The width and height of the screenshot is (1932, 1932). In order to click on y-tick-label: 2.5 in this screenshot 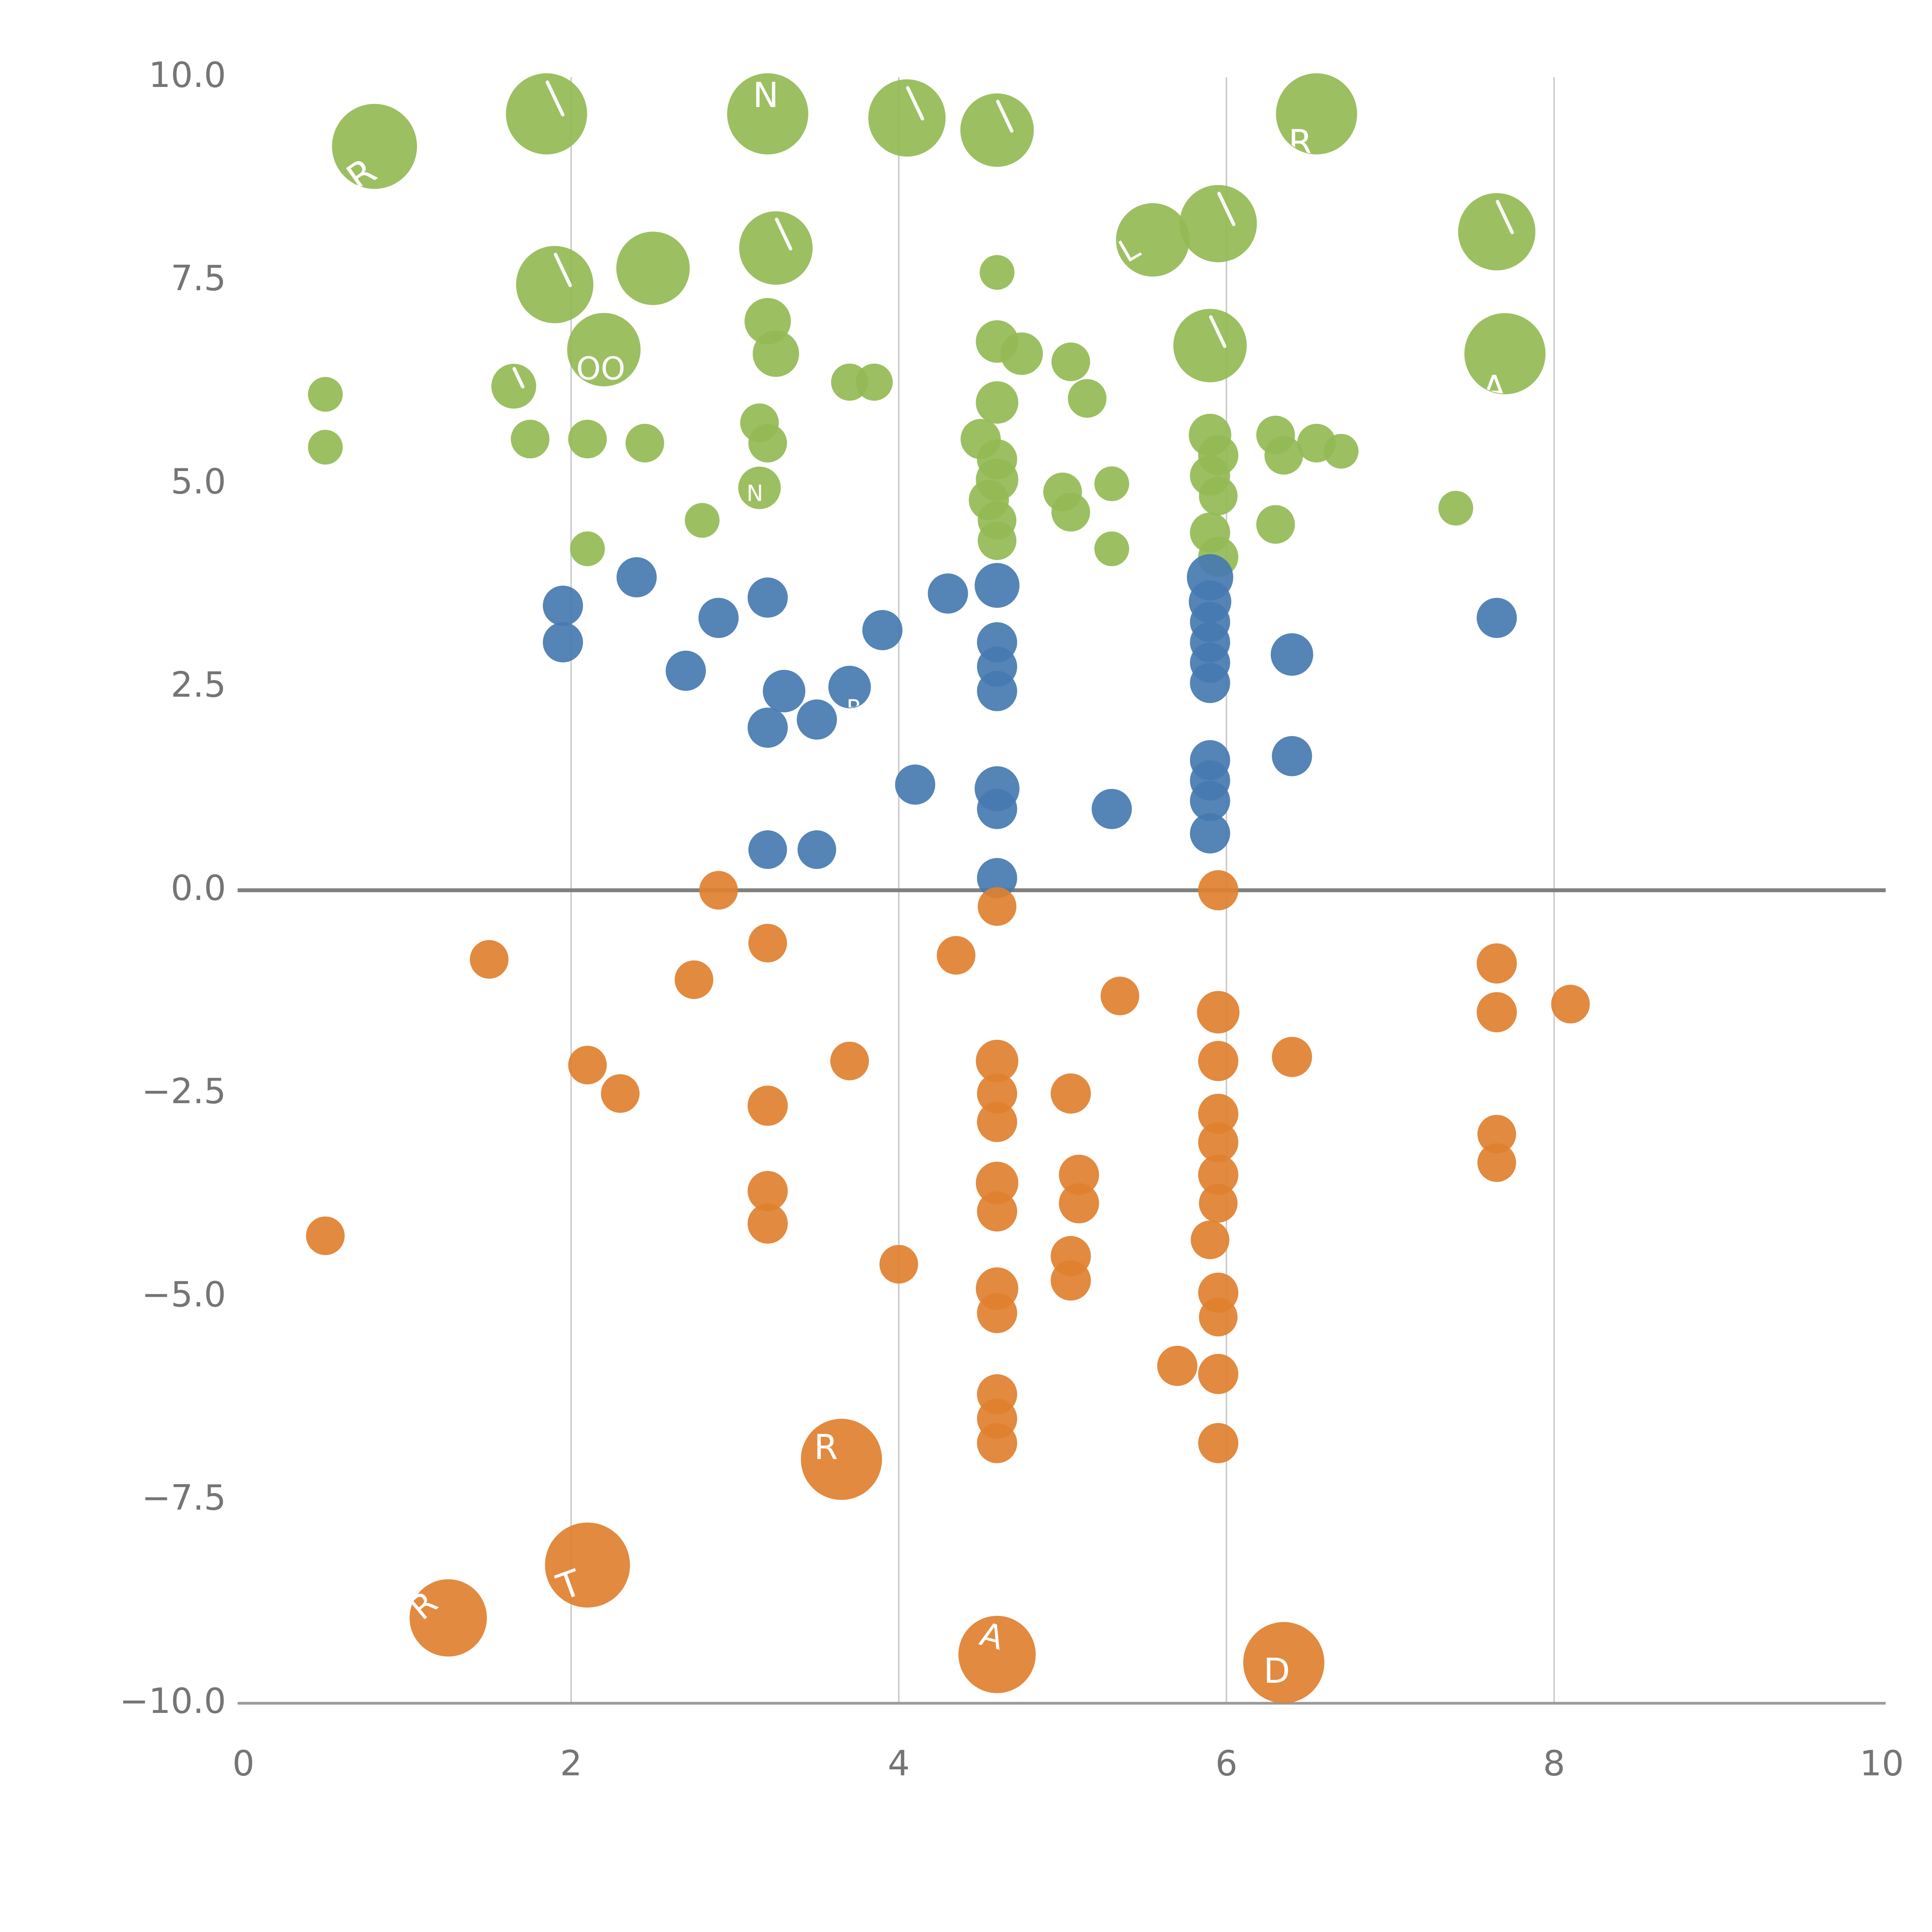, I will do `click(198, 685)`.